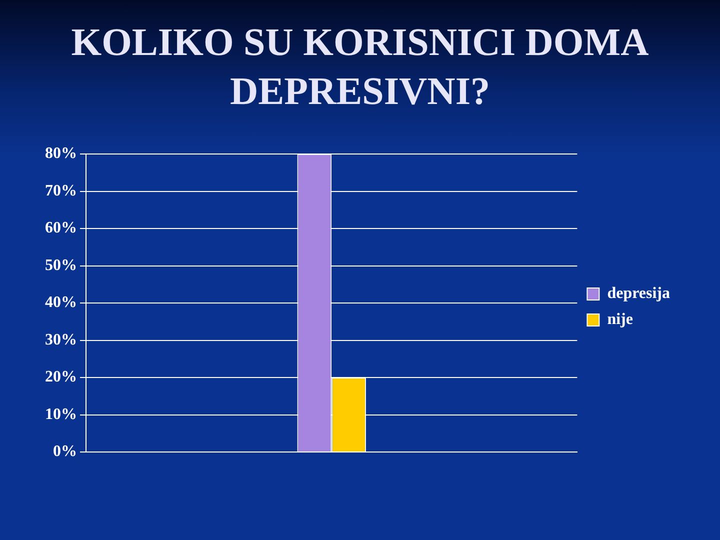  I want to click on y-tick-label: 80%, so click(61, 153).